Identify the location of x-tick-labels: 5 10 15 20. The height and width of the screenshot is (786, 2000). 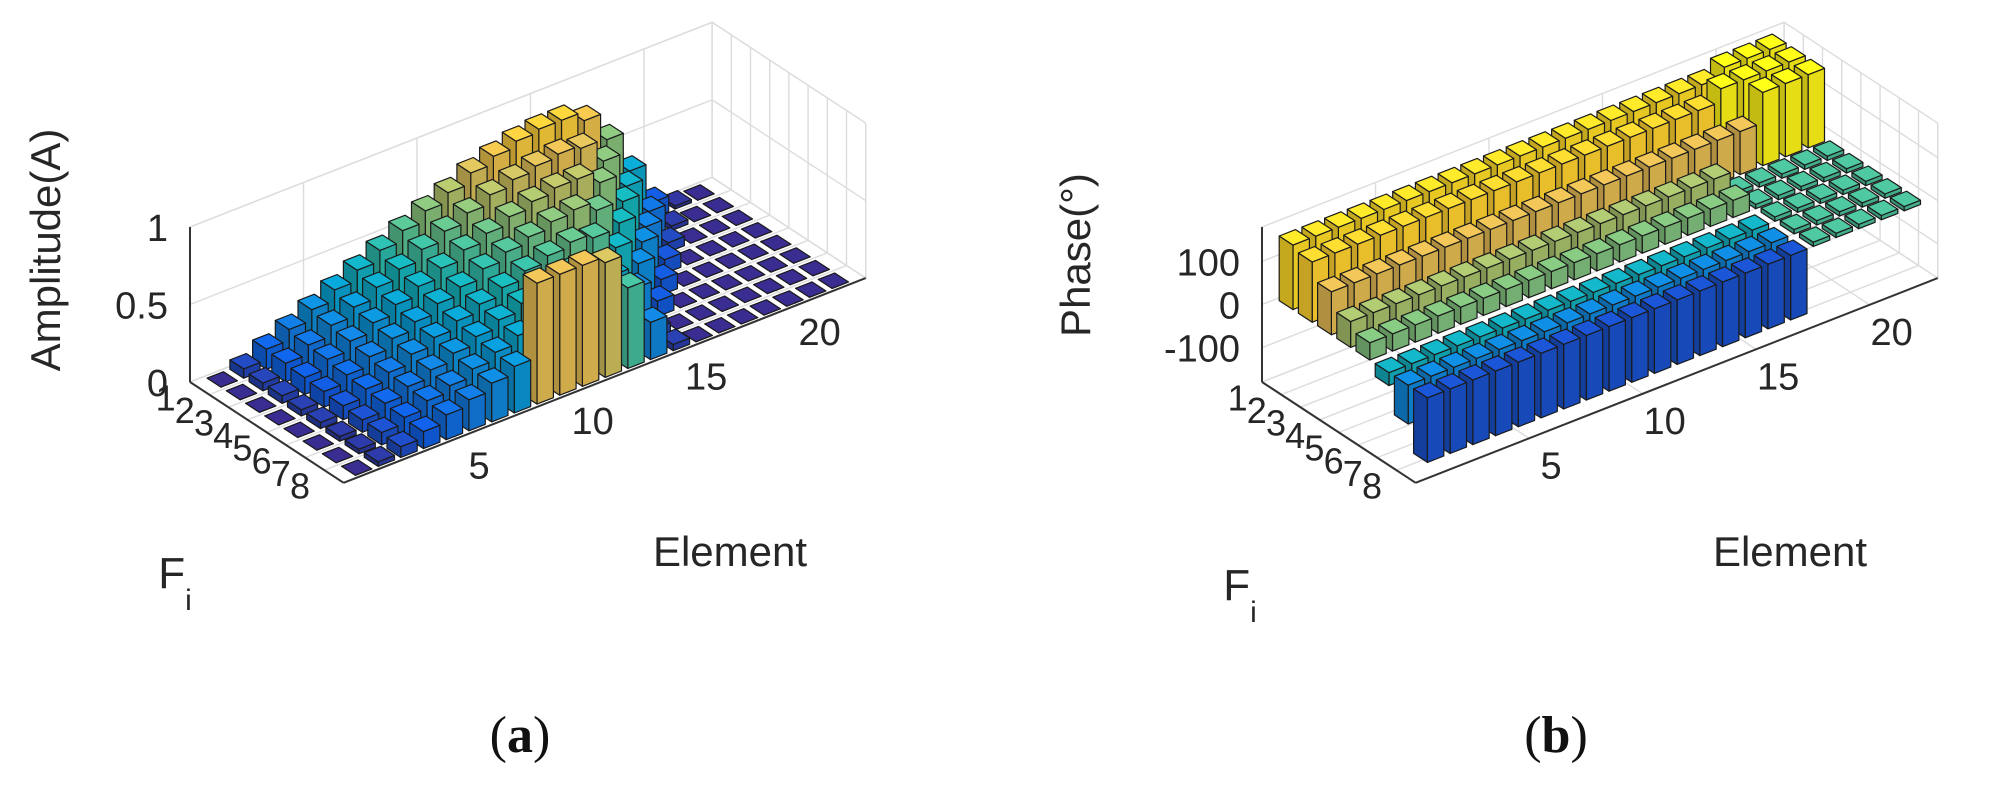
(1727, 400).